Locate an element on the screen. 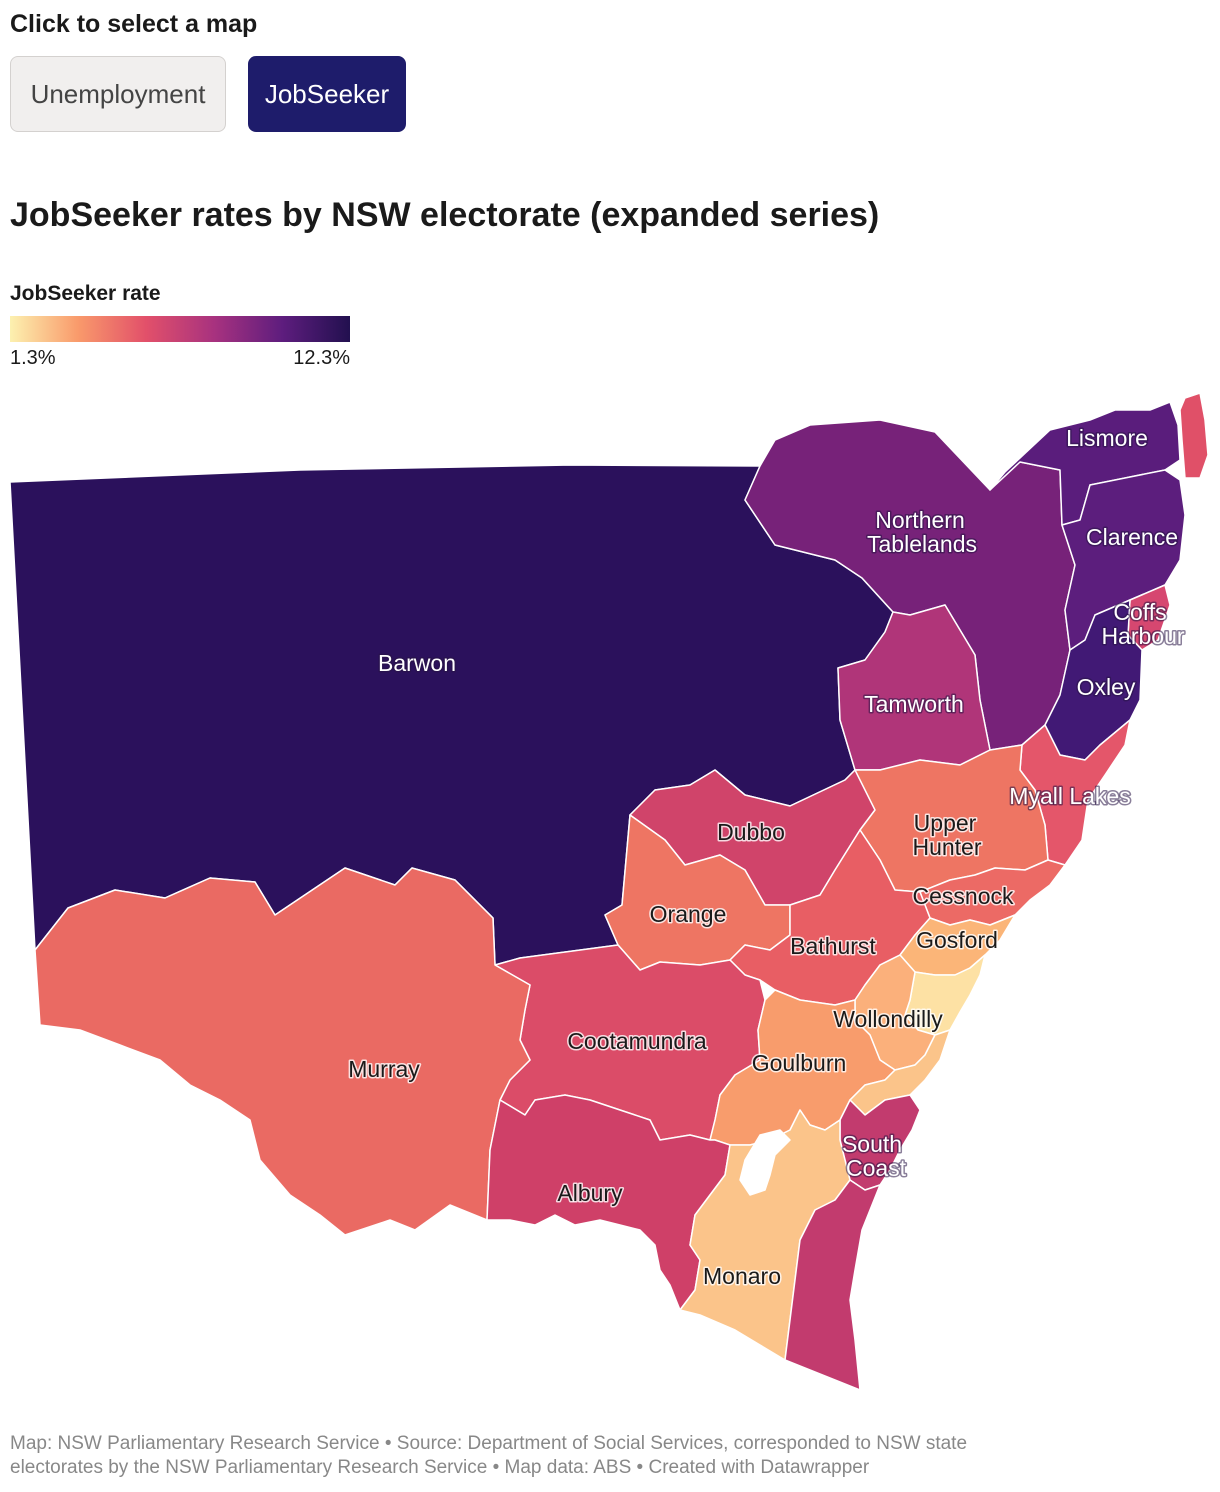 The height and width of the screenshot is (1492, 1220). legend-color-bar is located at coordinates (180, 329).